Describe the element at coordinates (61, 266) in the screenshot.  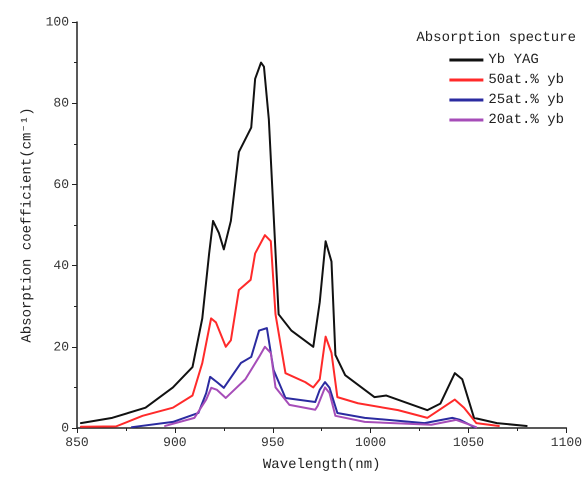
I see `y-tick-label: 40` at that location.